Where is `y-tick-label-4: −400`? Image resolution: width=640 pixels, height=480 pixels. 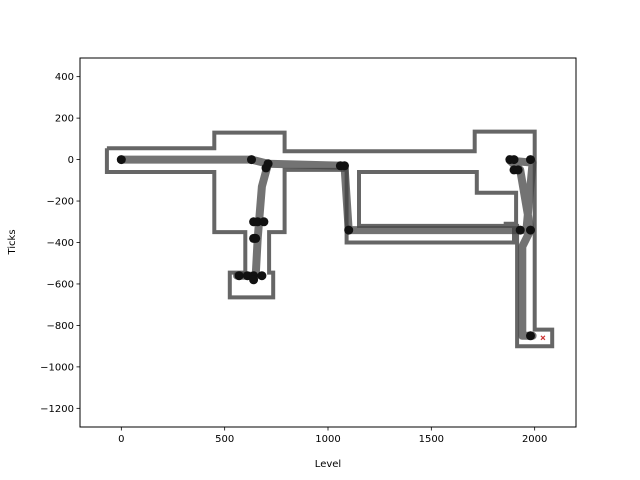
y-tick-label-4: −400 is located at coordinates (60, 243).